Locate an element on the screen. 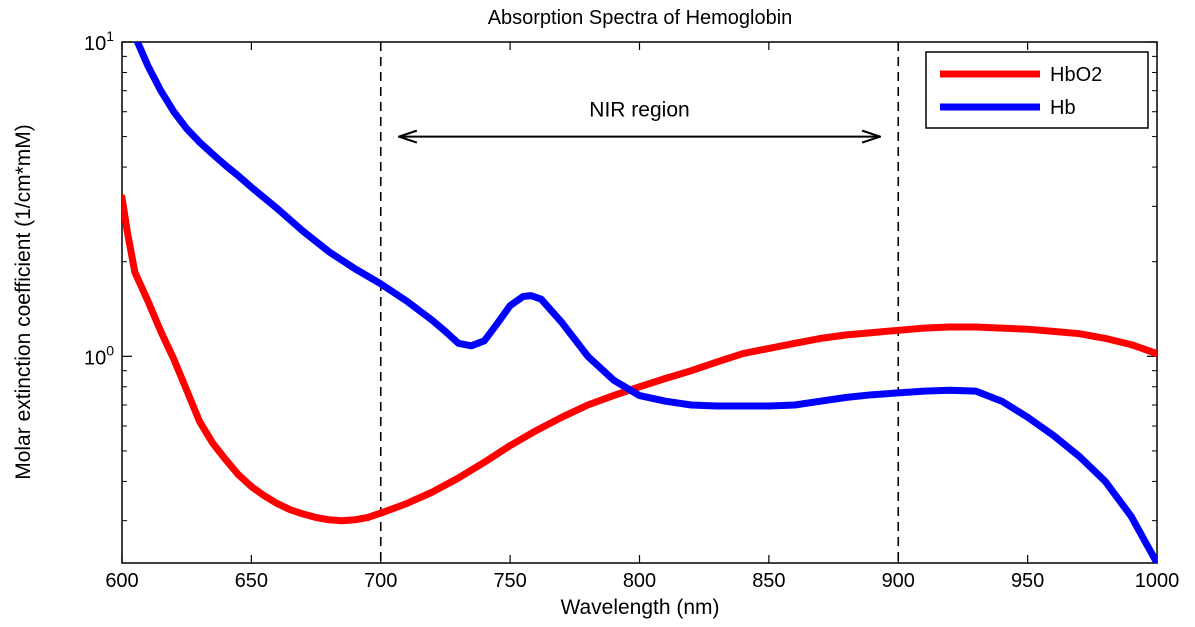 Image resolution: width=1195 pixels, height=627 pixels. x-tick-label: 900 is located at coordinates (898, 581).